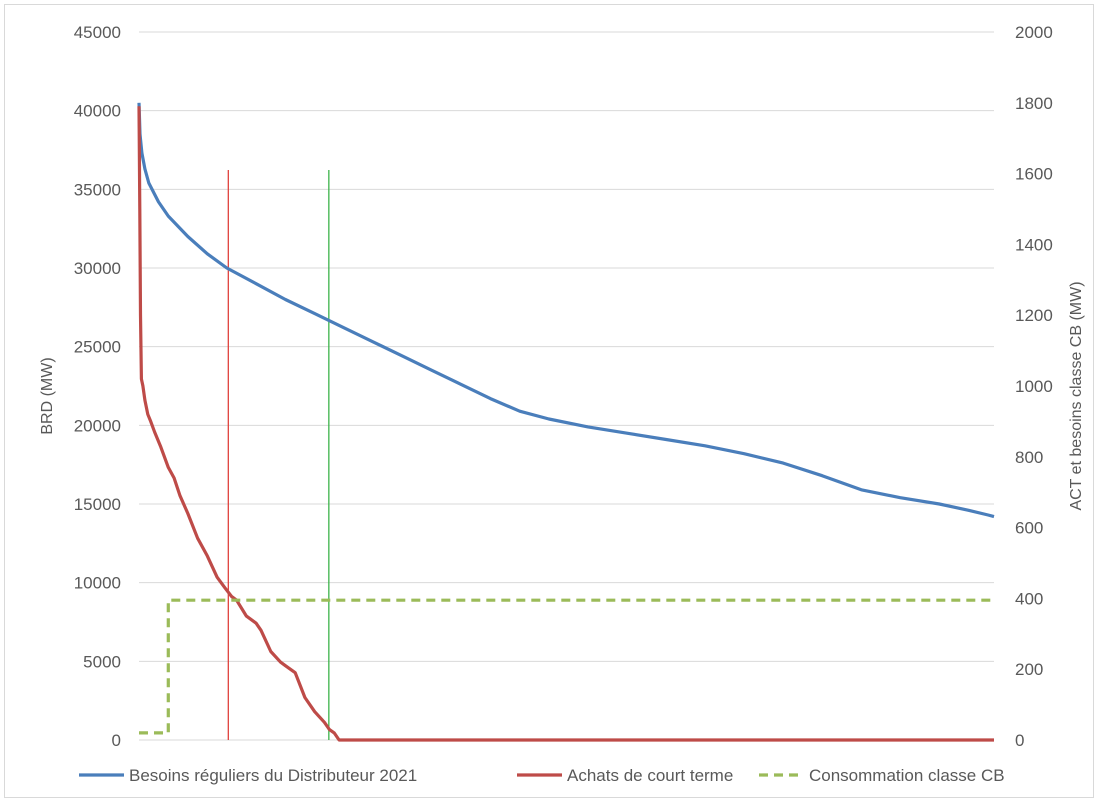 The width and height of the screenshot is (1098, 804). Describe the element at coordinates (1034, 103) in the screenshot. I see `right-tick-label: 1800` at that location.